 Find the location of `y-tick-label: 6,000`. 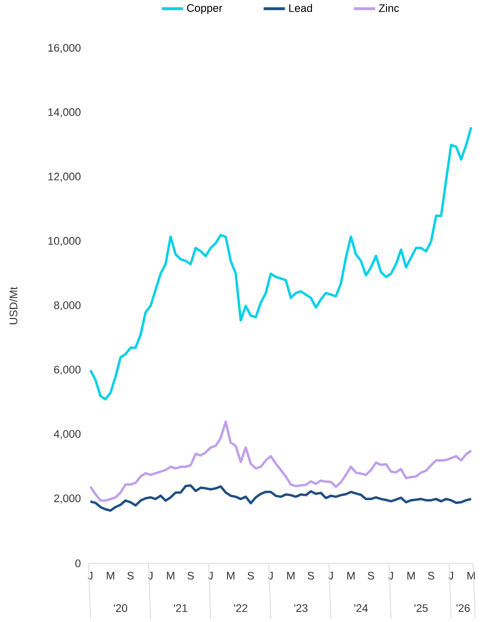

y-tick-label: 6,000 is located at coordinates (67, 370).